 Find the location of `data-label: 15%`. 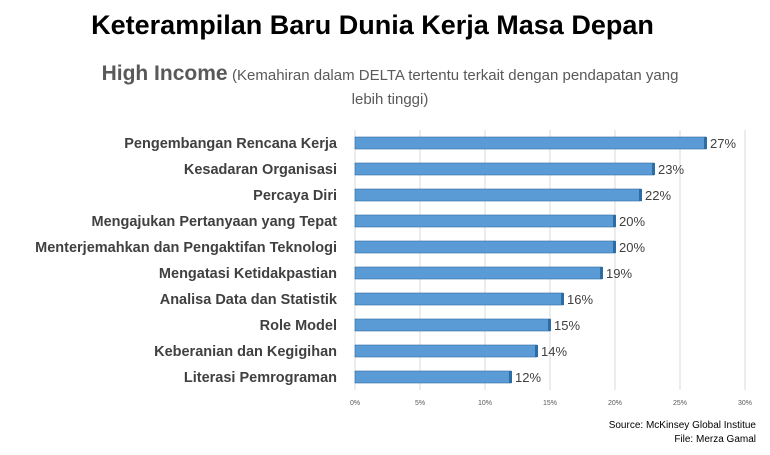

data-label: 15% is located at coordinates (567, 325).